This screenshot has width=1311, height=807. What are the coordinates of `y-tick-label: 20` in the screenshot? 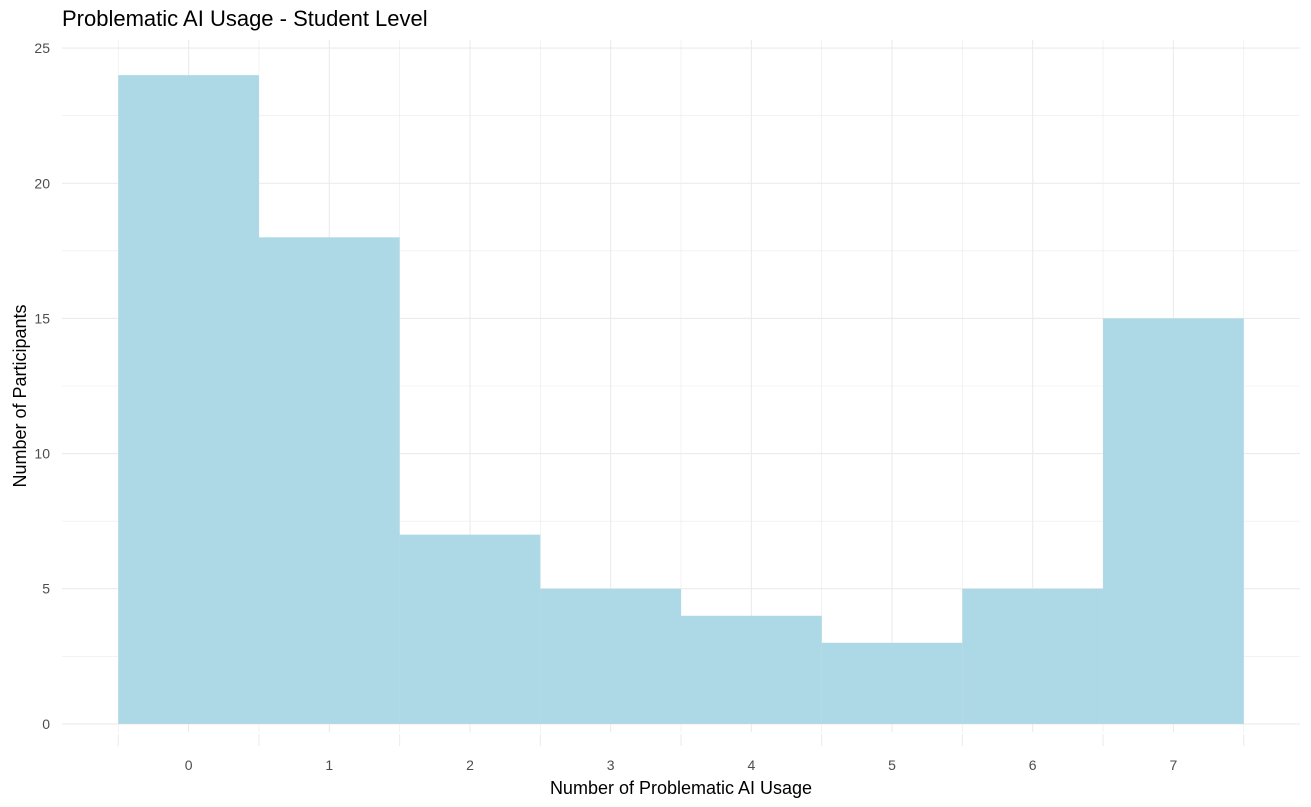 It's located at (42, 183).